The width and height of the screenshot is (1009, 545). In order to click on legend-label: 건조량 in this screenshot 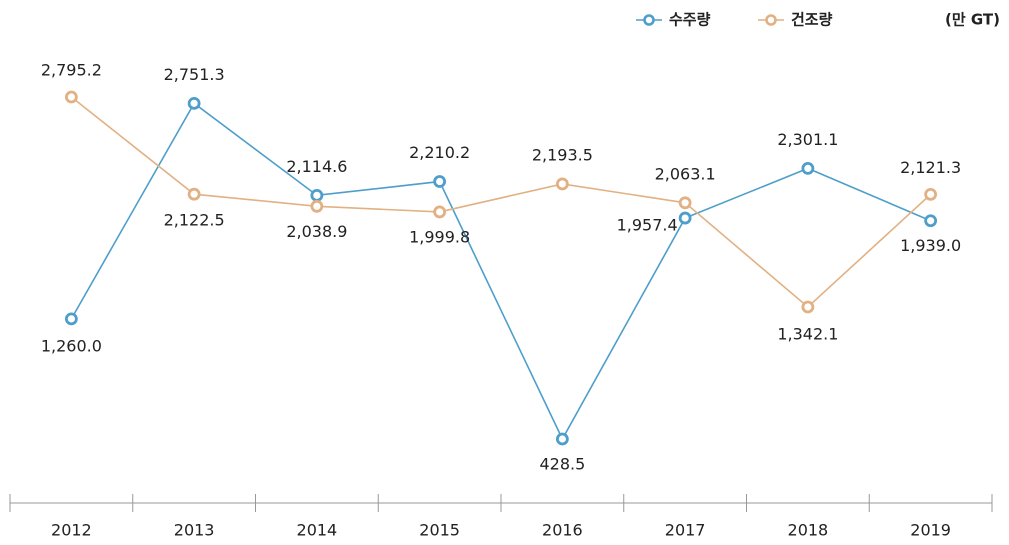, I will do `click(812, 20)`.